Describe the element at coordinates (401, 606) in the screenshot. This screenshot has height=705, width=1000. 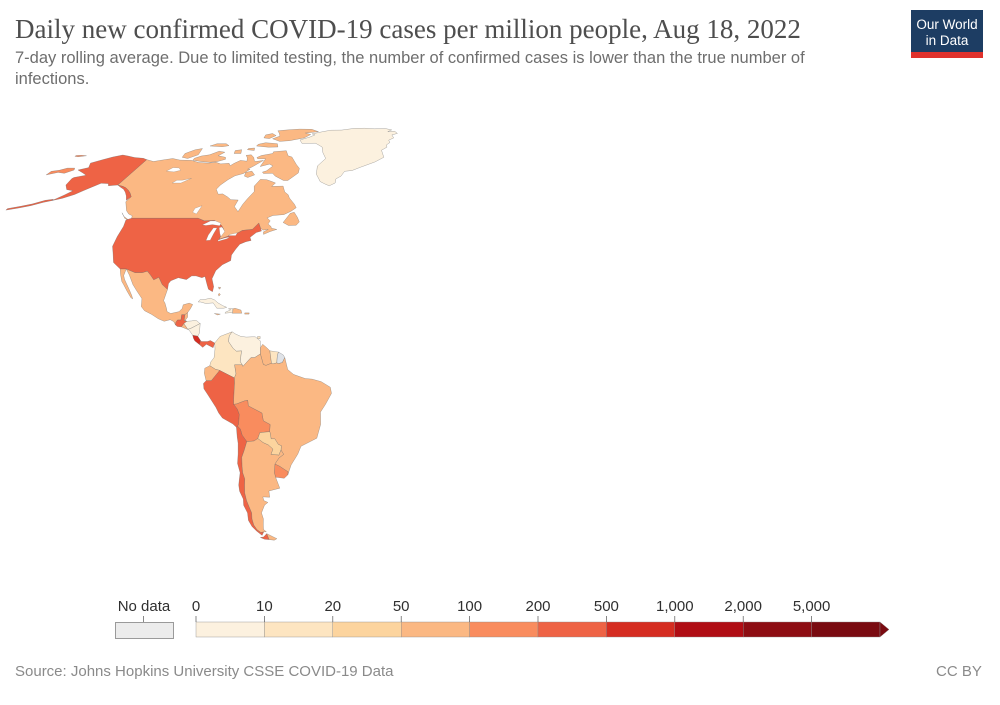
I see `svg-text: 50` at that location.